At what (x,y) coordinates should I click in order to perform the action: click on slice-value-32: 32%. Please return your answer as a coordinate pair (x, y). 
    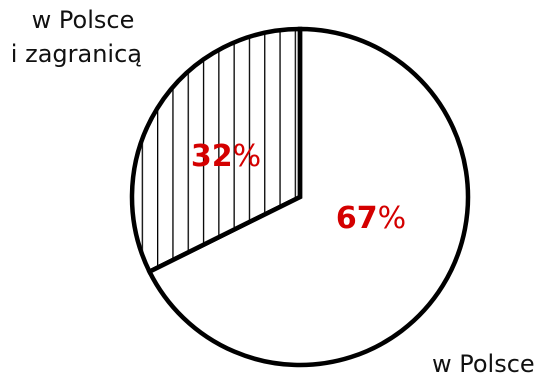
    Looking at the image, I should click on (226, 156).